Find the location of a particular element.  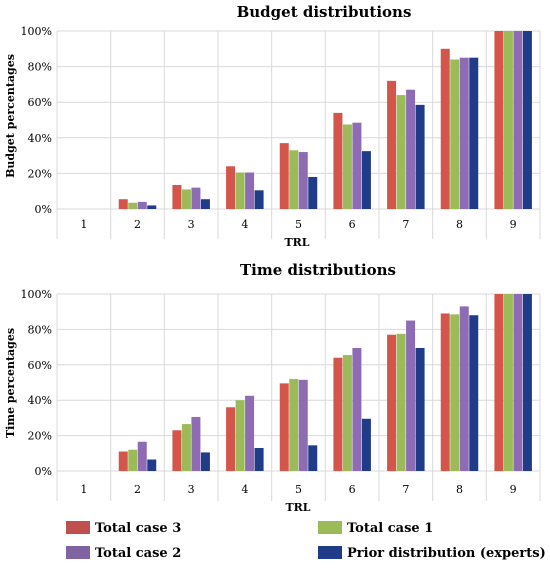

budget-x-tick-label: 5 is located at coordinates (298, 224).